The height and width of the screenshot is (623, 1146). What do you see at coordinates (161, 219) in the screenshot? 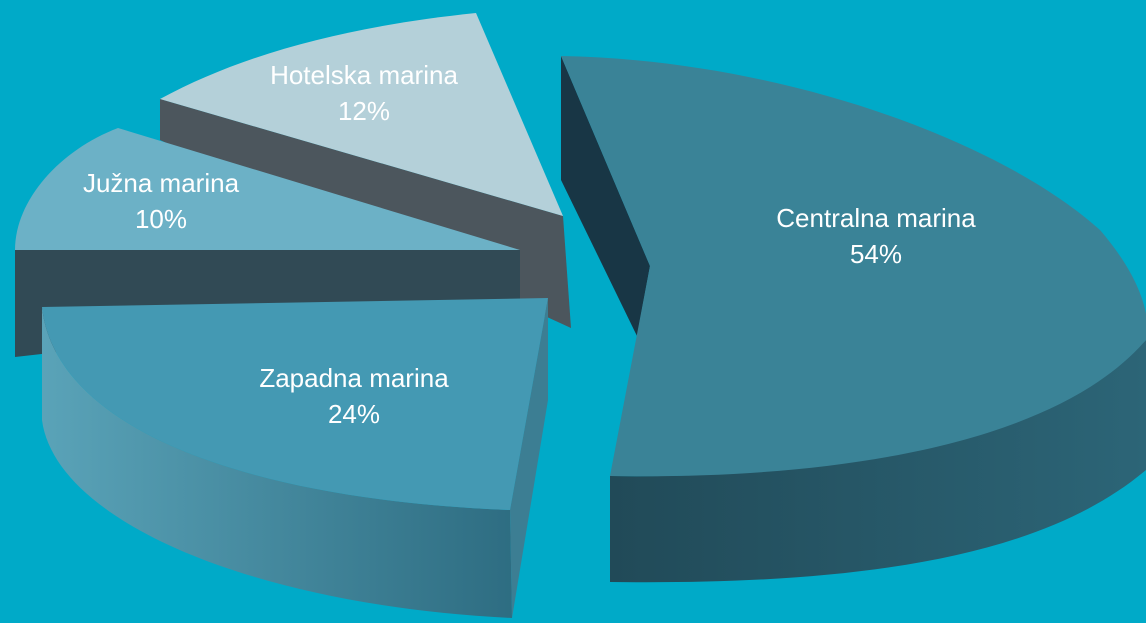
I see `juzna-slice-value: 10%` at bounding box center [161, 219].